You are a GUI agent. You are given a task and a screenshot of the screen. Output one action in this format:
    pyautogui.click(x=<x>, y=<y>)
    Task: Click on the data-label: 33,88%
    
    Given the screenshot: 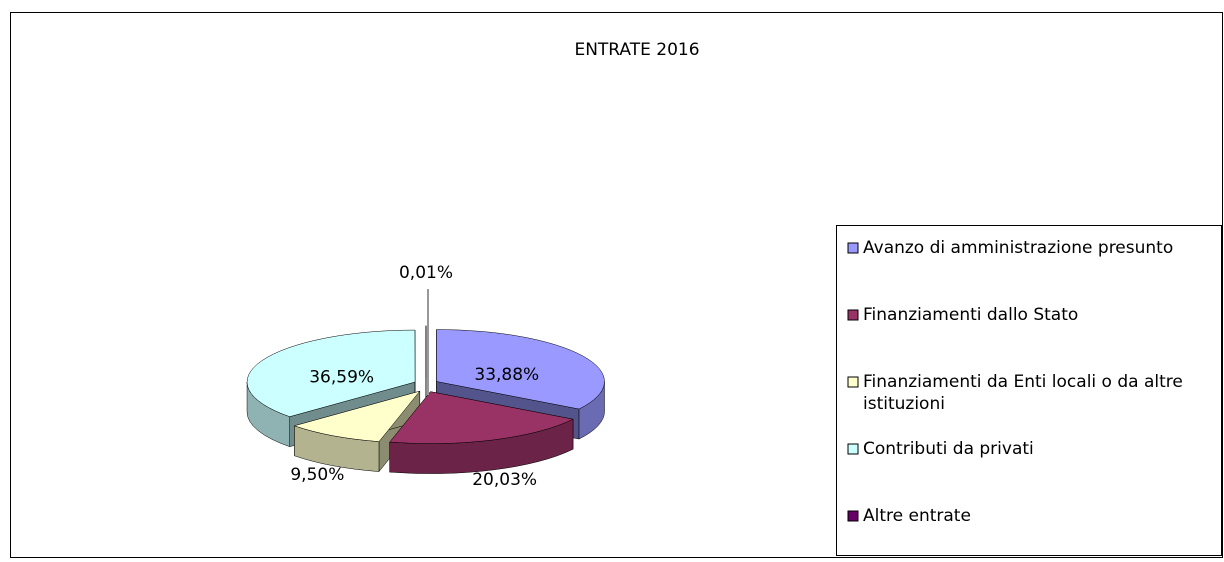 What is the action you would take?
    pyautogui.click(x=506, y=375)
    